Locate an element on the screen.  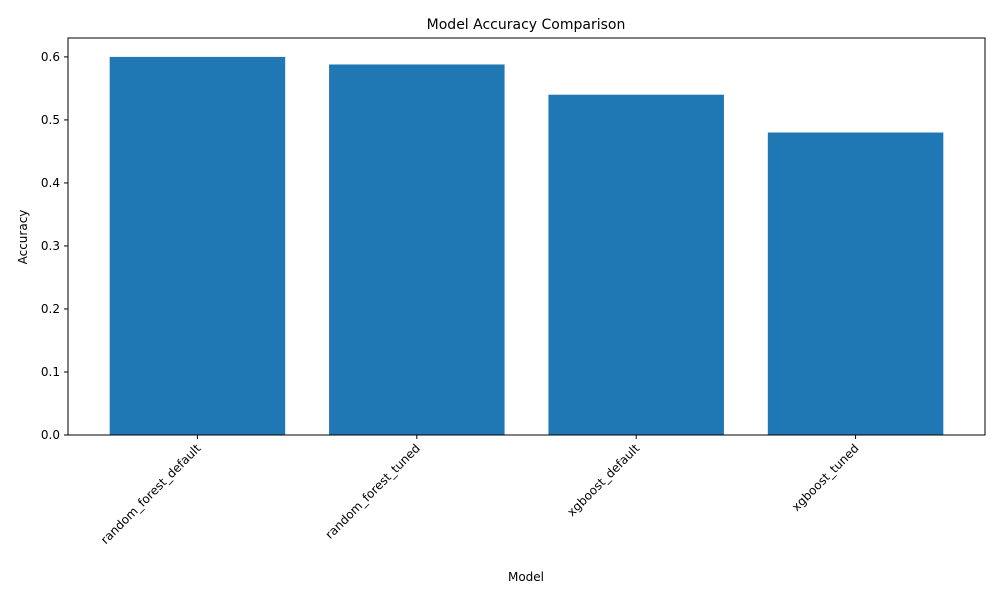
y-tick-label: 0.6 is located at coordinates (50, 57).